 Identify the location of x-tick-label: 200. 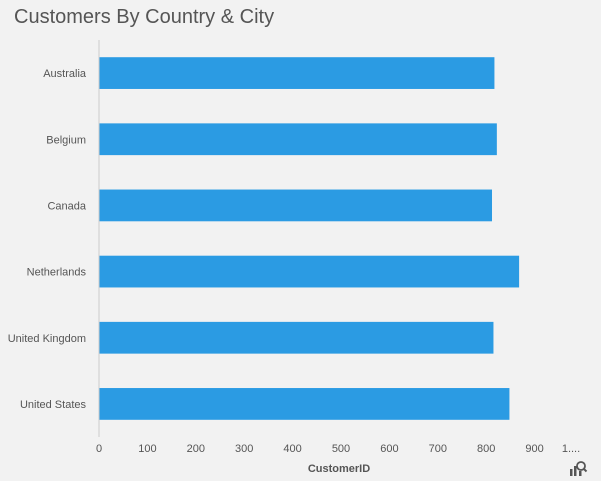
(196, 449).